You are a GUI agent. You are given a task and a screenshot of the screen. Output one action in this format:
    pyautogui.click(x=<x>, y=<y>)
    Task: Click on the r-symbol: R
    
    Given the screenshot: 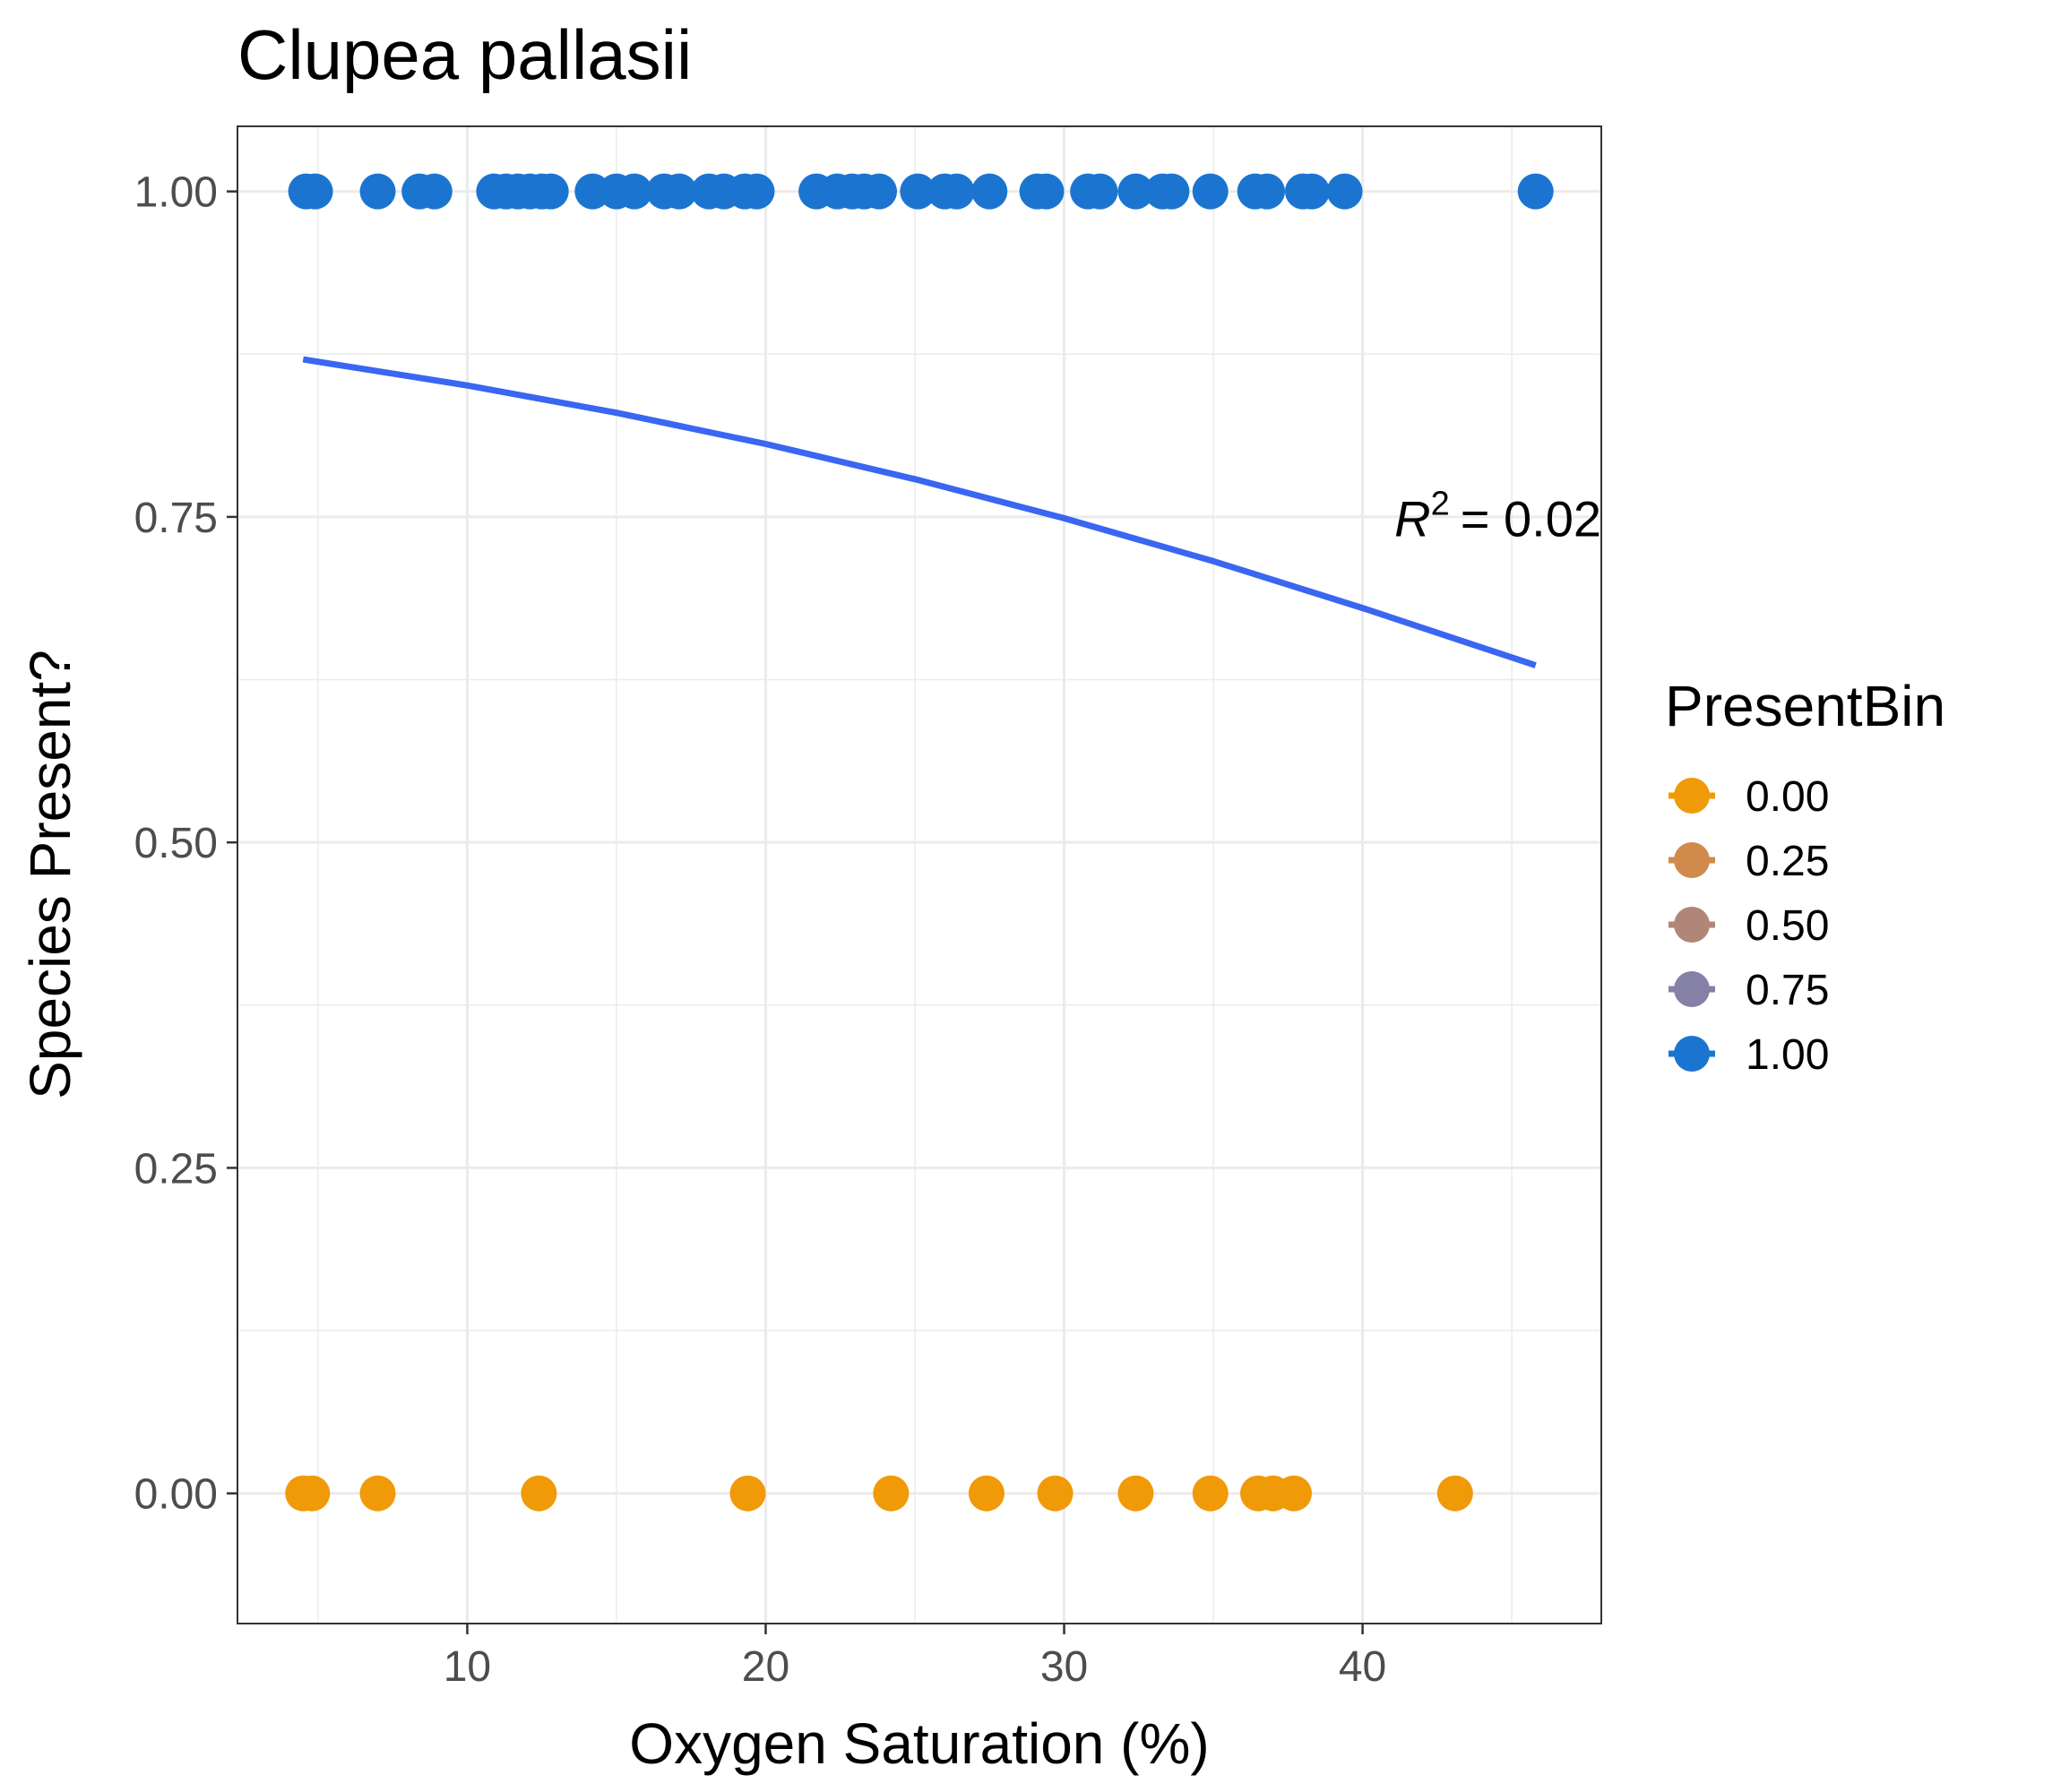 What is the action you would take?
    pyautogui.click(x=1412, y=519)
    